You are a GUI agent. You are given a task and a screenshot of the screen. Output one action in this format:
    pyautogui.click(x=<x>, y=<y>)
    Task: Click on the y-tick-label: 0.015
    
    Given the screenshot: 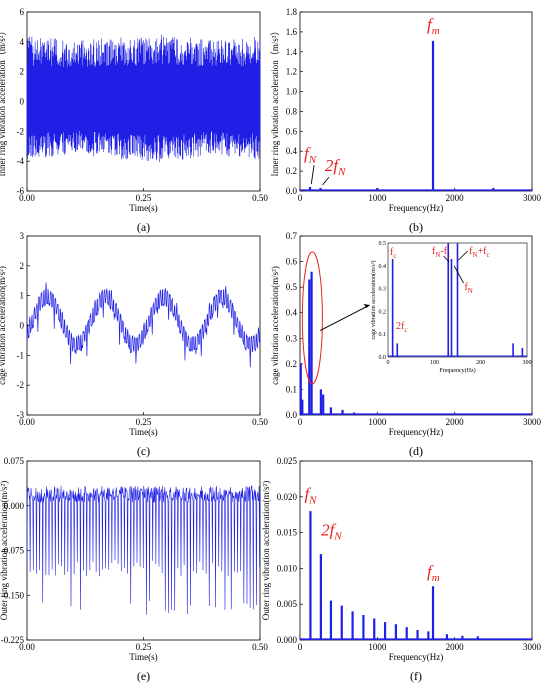 What is the action you would take?
    pyautogui.click(x=287, y=533)
    